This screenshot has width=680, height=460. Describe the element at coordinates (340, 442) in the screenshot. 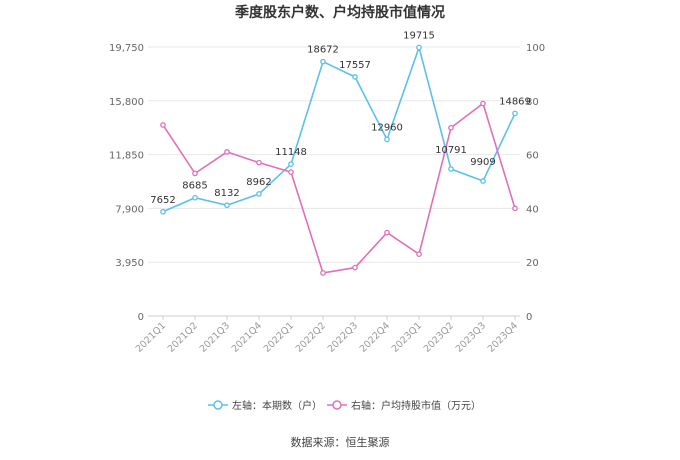

I see `data-source: 数据来源：恒生聚源` at that location.